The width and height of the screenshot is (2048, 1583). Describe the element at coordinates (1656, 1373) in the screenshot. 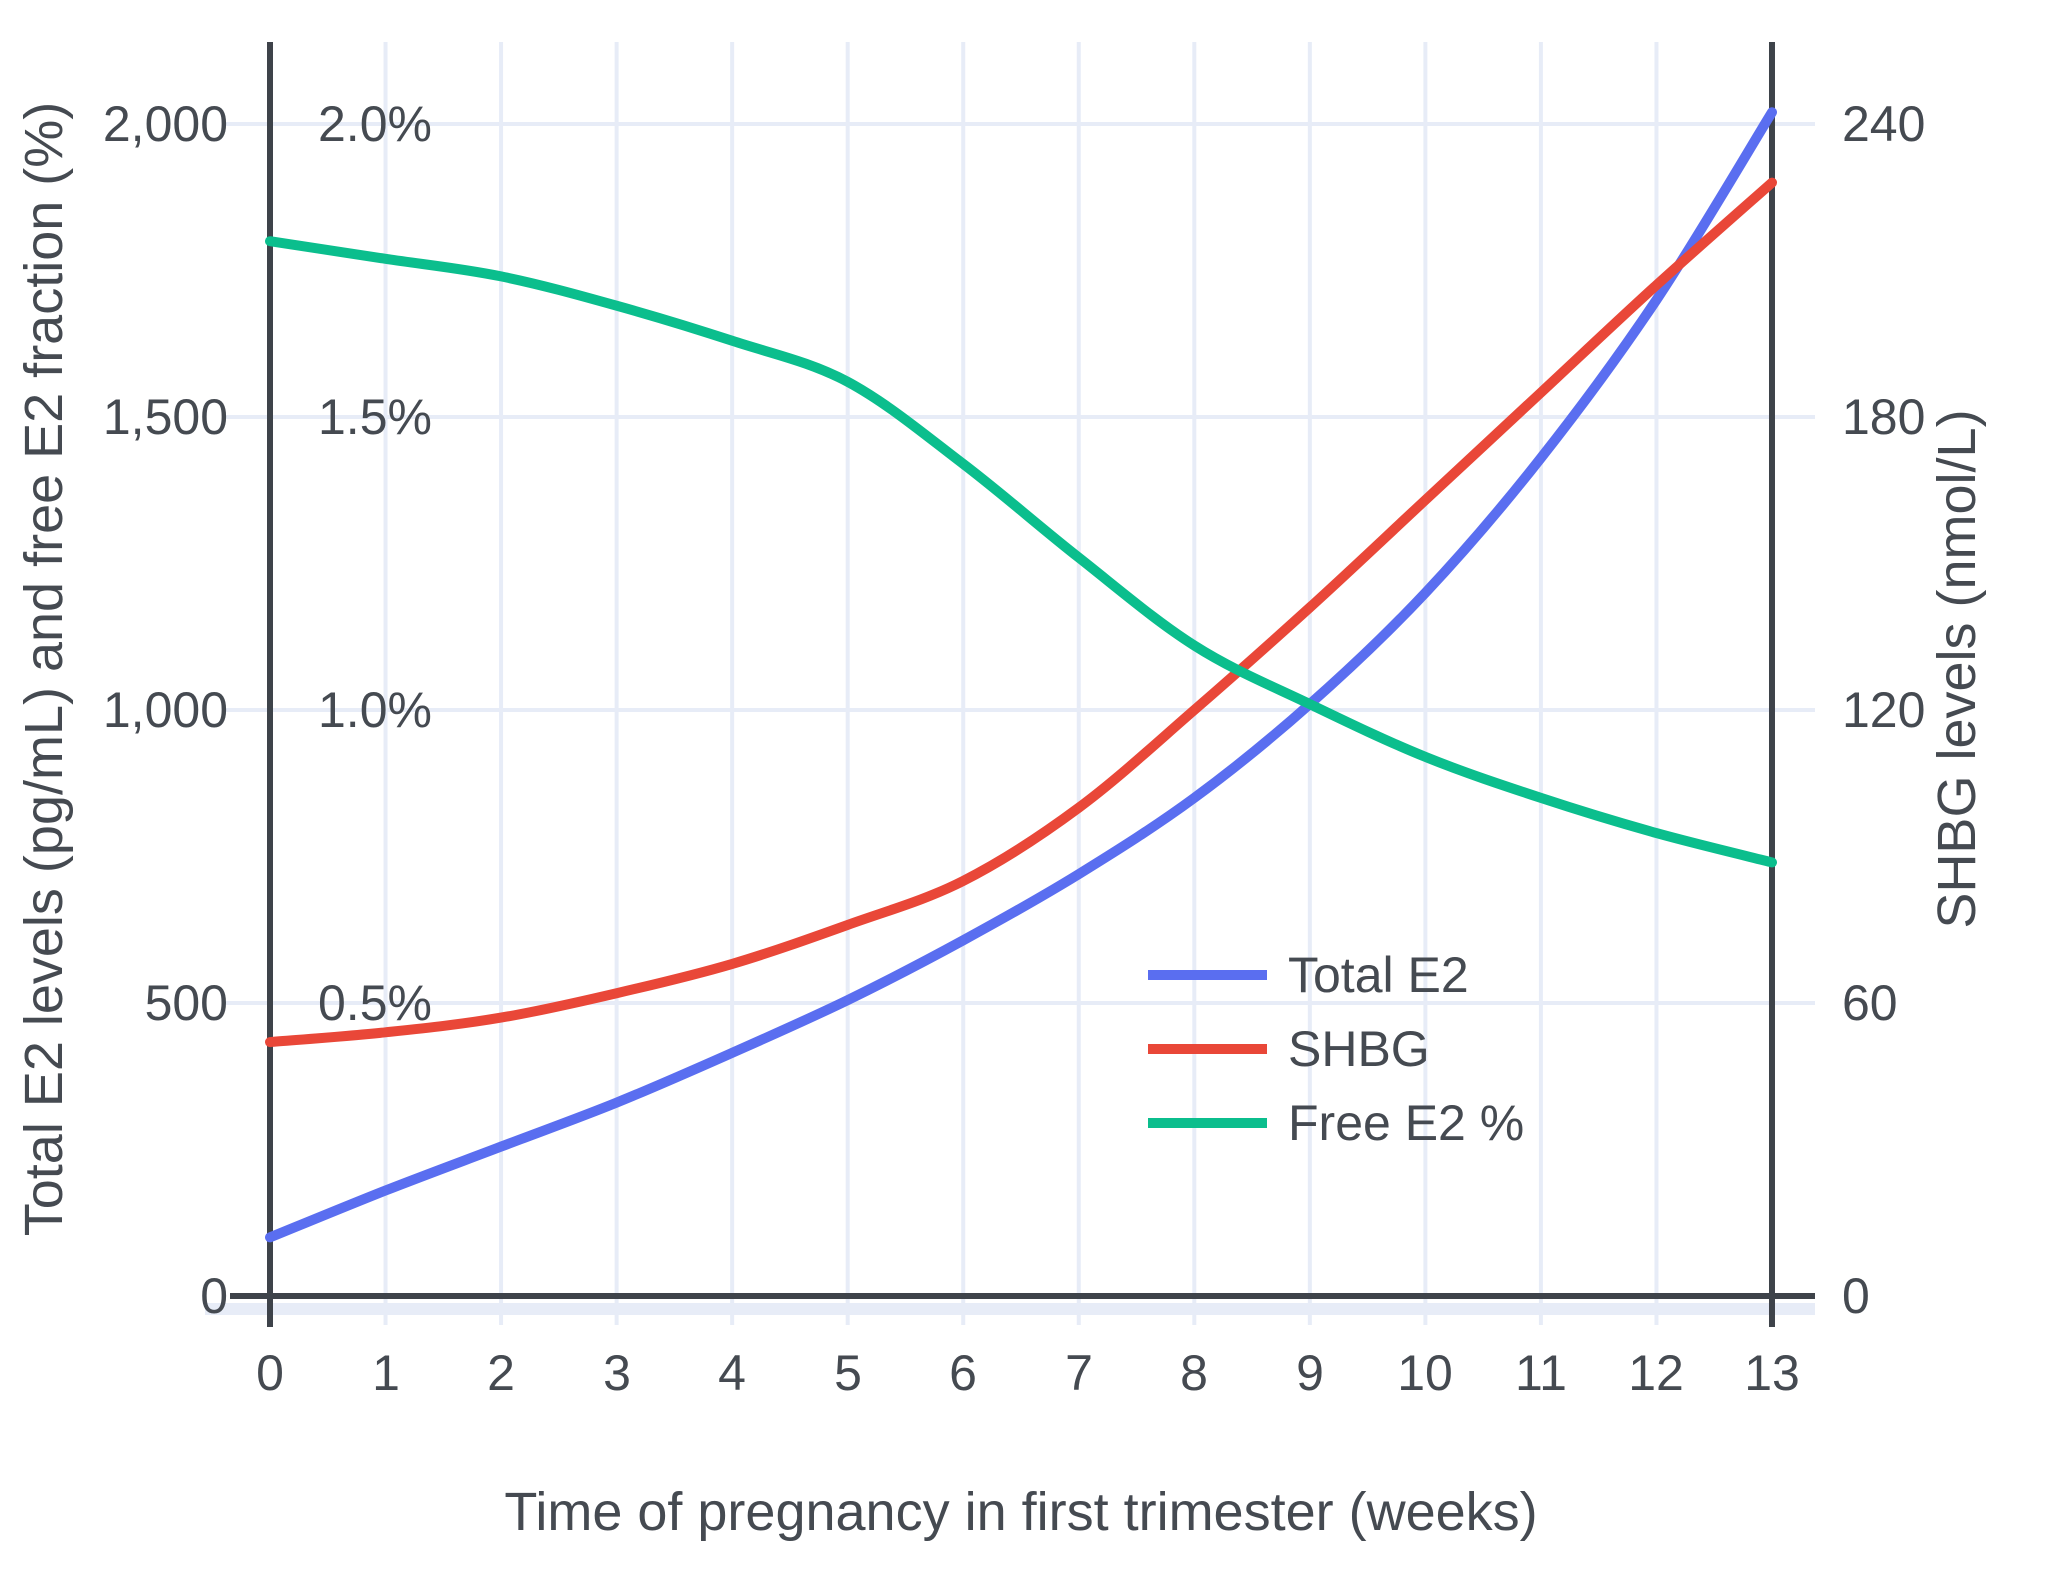

I see `x-tick-12: 12` at that location.